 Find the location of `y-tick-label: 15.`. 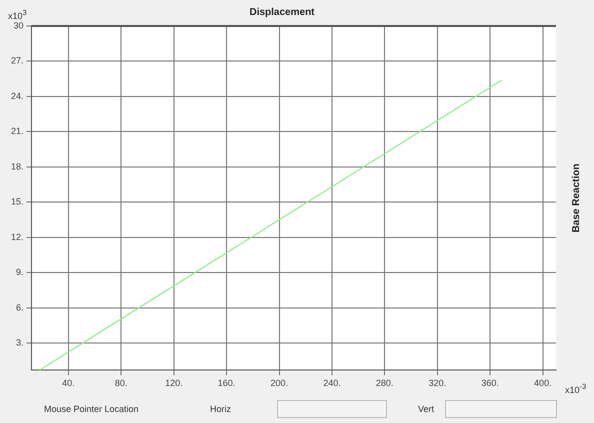

y-tick-label: 15. is located at coordinates (17, 201).